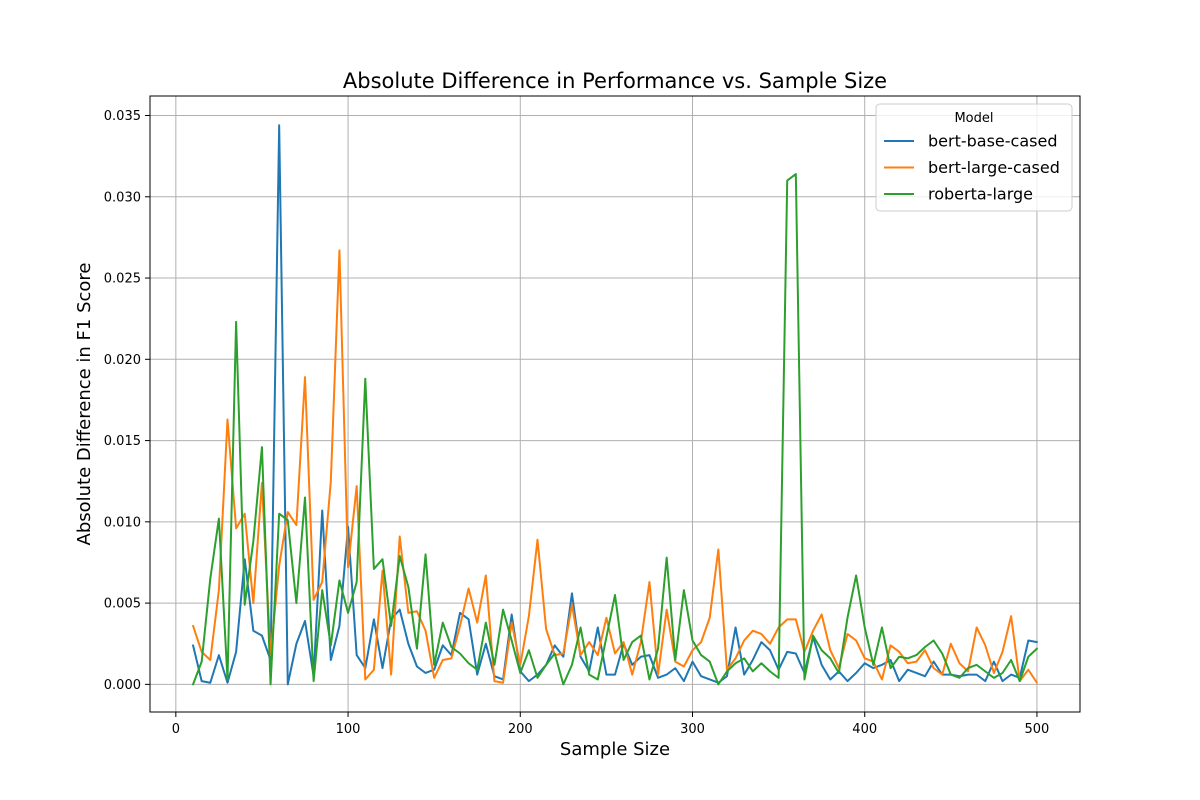 This screenshot has width=1200, height=800. I want to click on x-tick-label: 300, so click(692, 729).